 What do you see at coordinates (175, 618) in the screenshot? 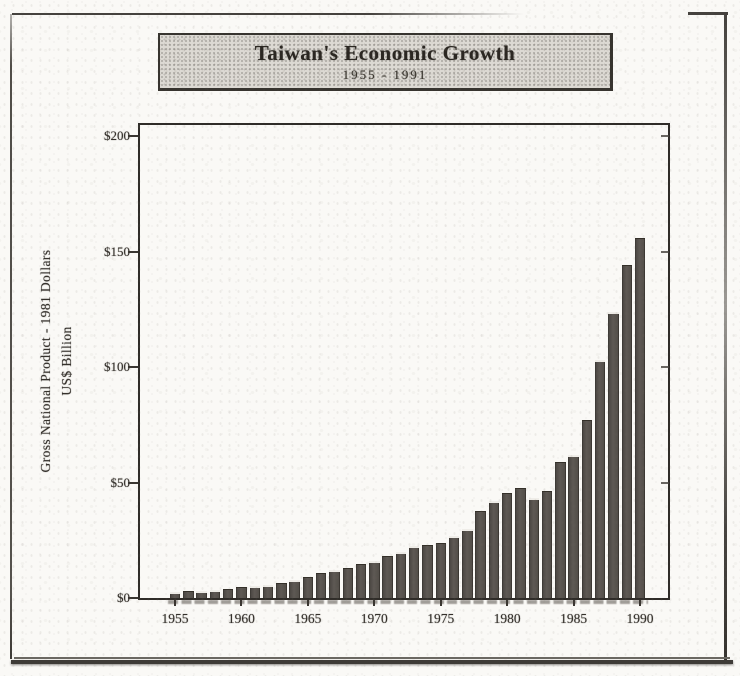
I see `x-tick-label: 1955` at bounding box center [175, 618].